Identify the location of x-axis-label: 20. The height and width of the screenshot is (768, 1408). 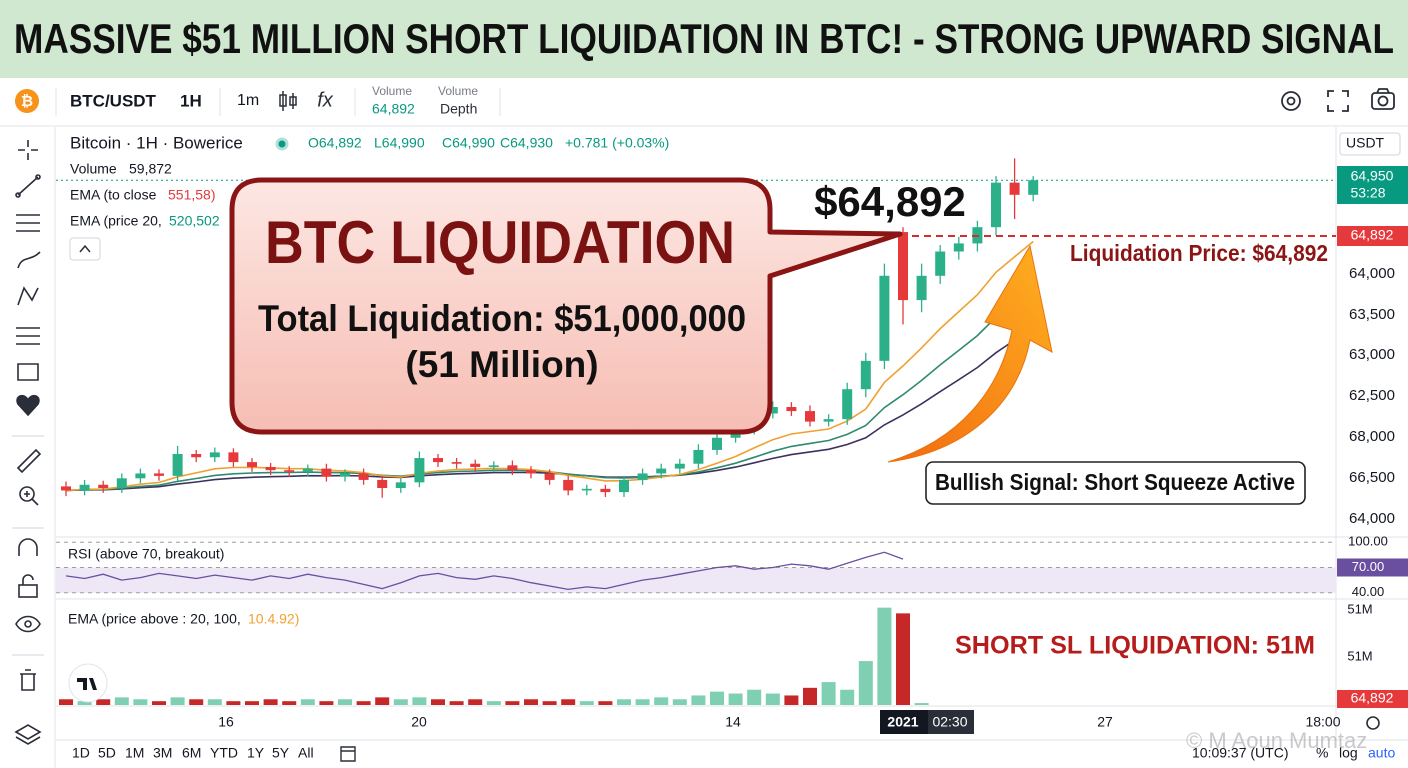
(419, 722).